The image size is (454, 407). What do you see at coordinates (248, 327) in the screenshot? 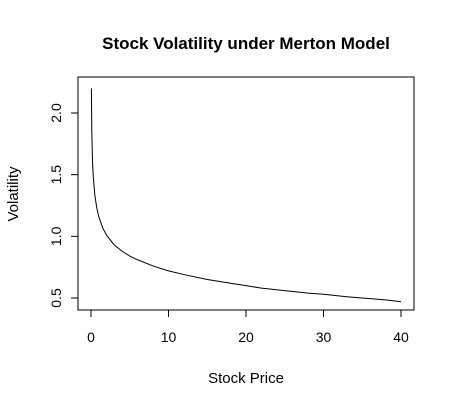
I see `x-axis: 0 10 20 30 40` at bounding box center [248, 327].